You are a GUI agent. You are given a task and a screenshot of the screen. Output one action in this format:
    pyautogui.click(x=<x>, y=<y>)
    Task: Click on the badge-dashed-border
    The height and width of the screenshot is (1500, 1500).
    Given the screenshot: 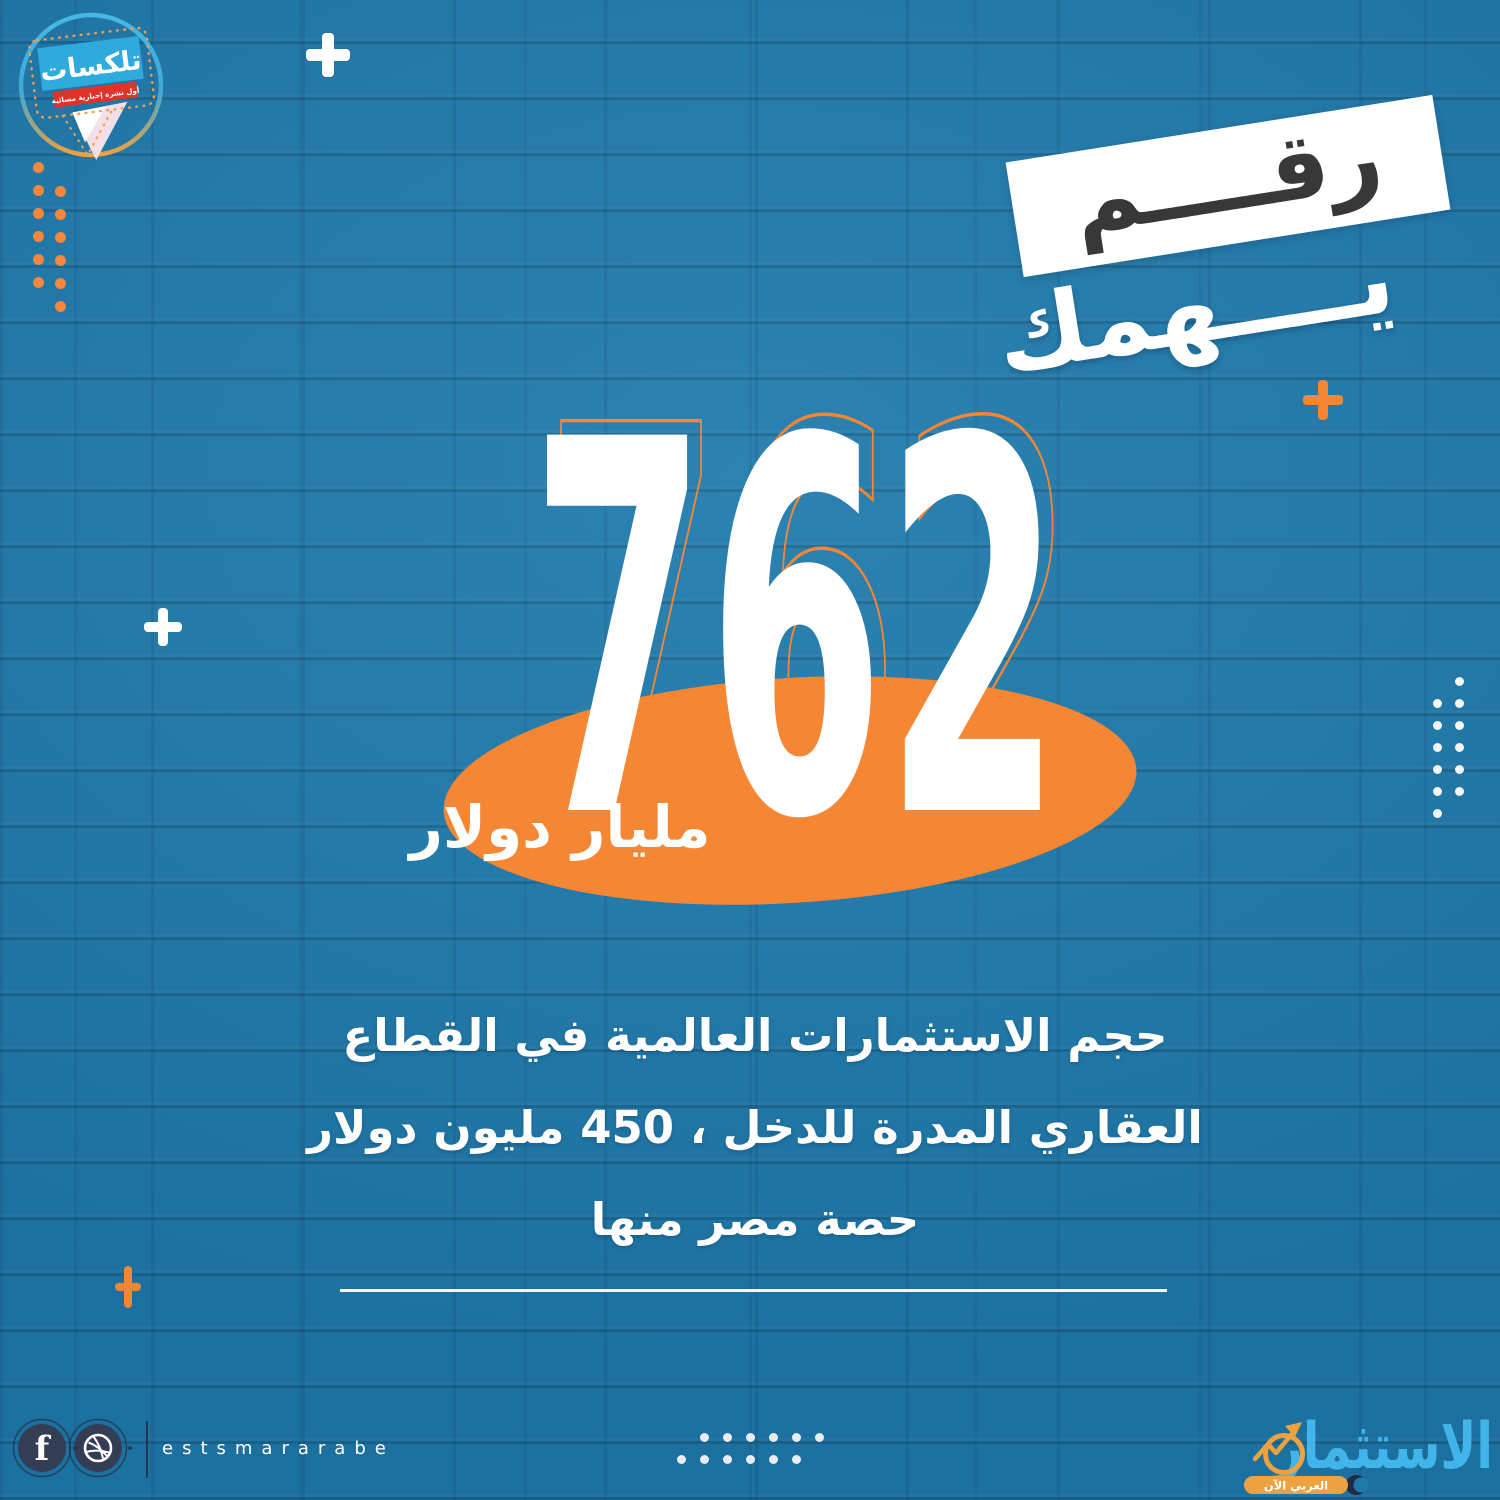 What is the action you would take?
    pyautogui.click(x=92, y=72)
    